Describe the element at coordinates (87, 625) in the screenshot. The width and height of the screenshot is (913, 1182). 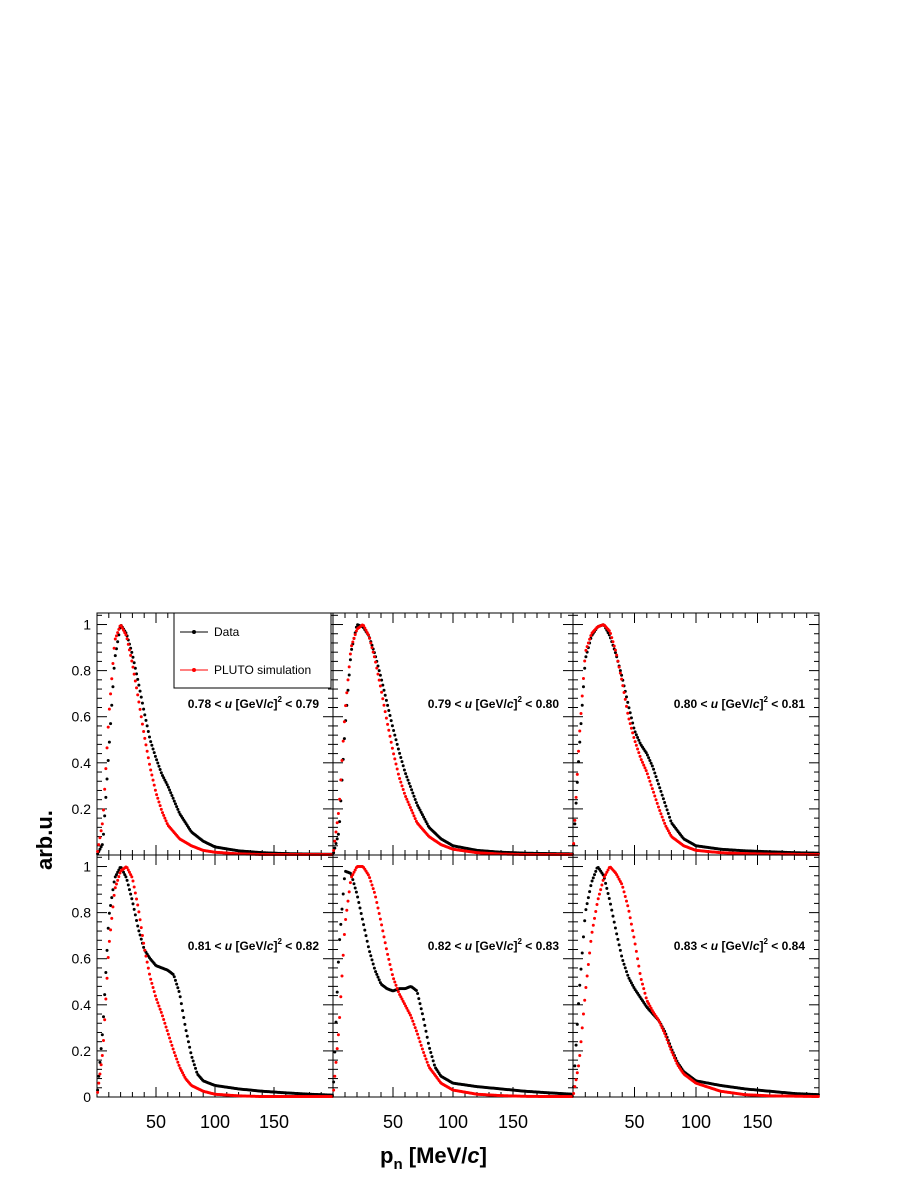
I see `y-tick-label: 1` at that location.